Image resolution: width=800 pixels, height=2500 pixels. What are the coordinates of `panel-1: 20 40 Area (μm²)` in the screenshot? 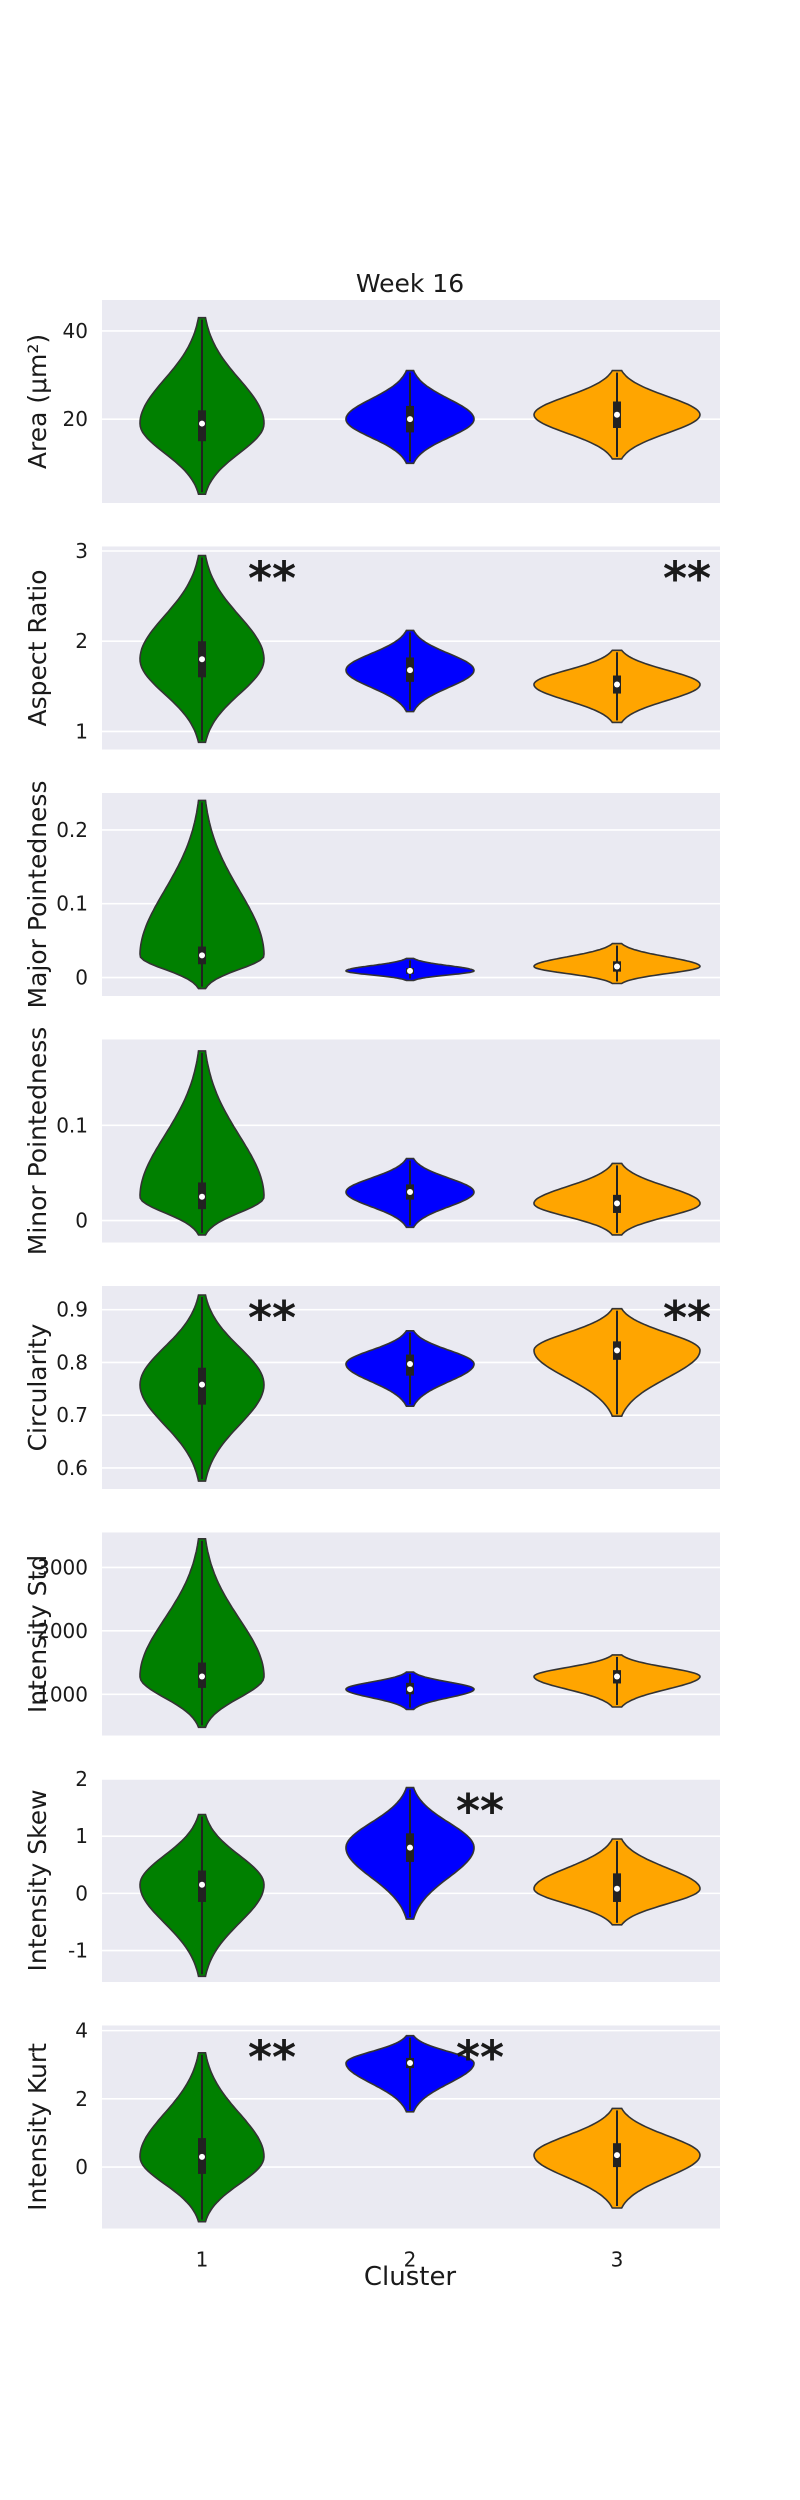 It's located at (371, 401).